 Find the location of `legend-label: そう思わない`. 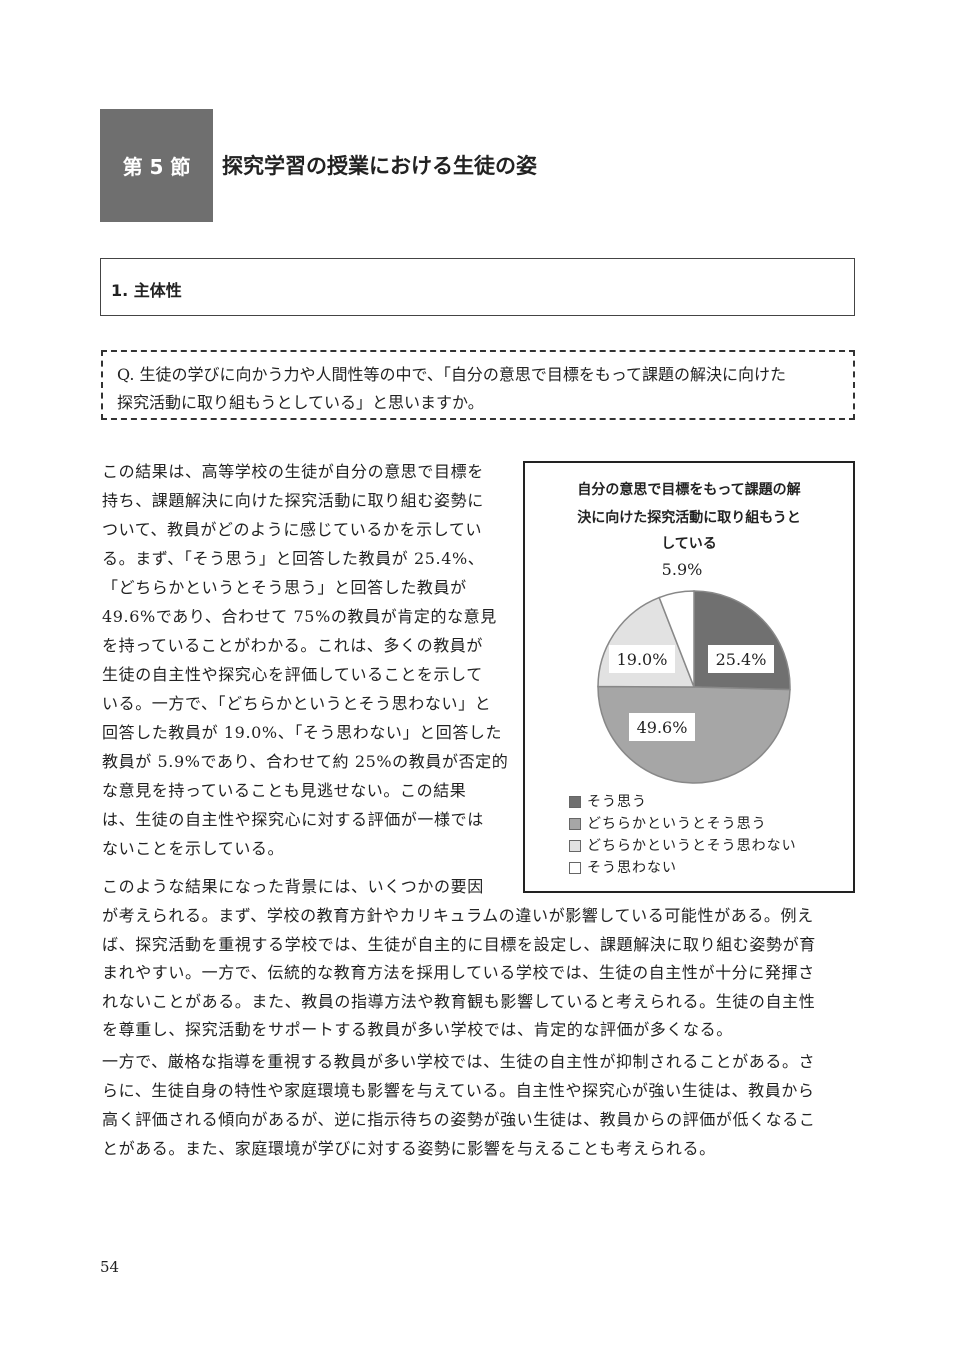

legend-label: そう思わない is located at coordinates (632, 868).